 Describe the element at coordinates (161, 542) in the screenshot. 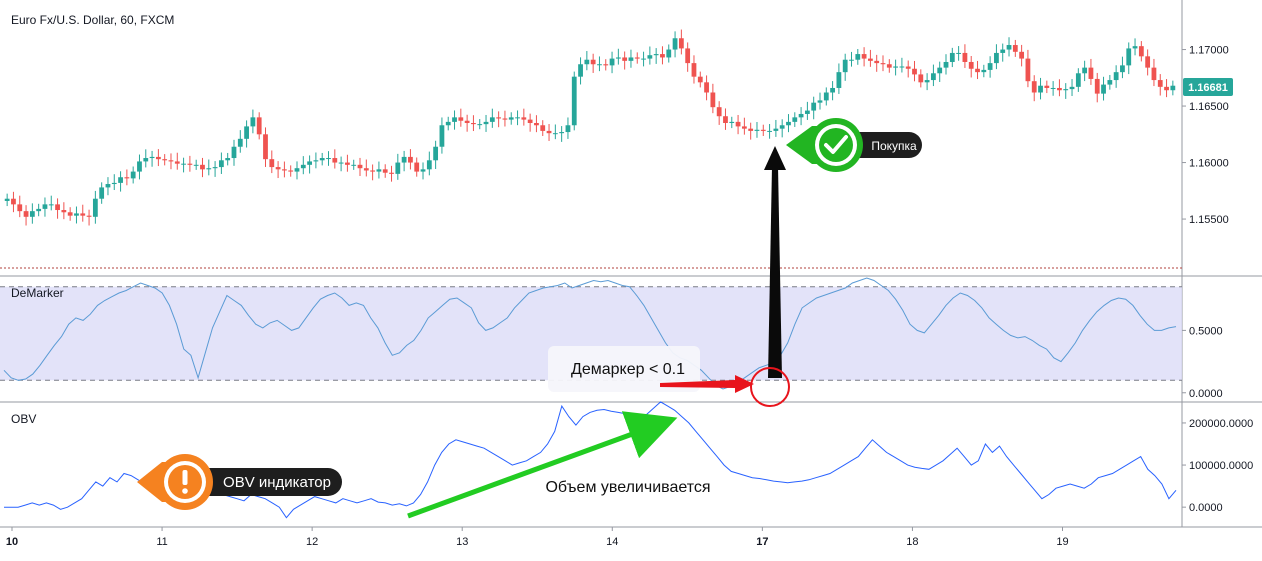

I see `time-tick-label: 11` at that location.